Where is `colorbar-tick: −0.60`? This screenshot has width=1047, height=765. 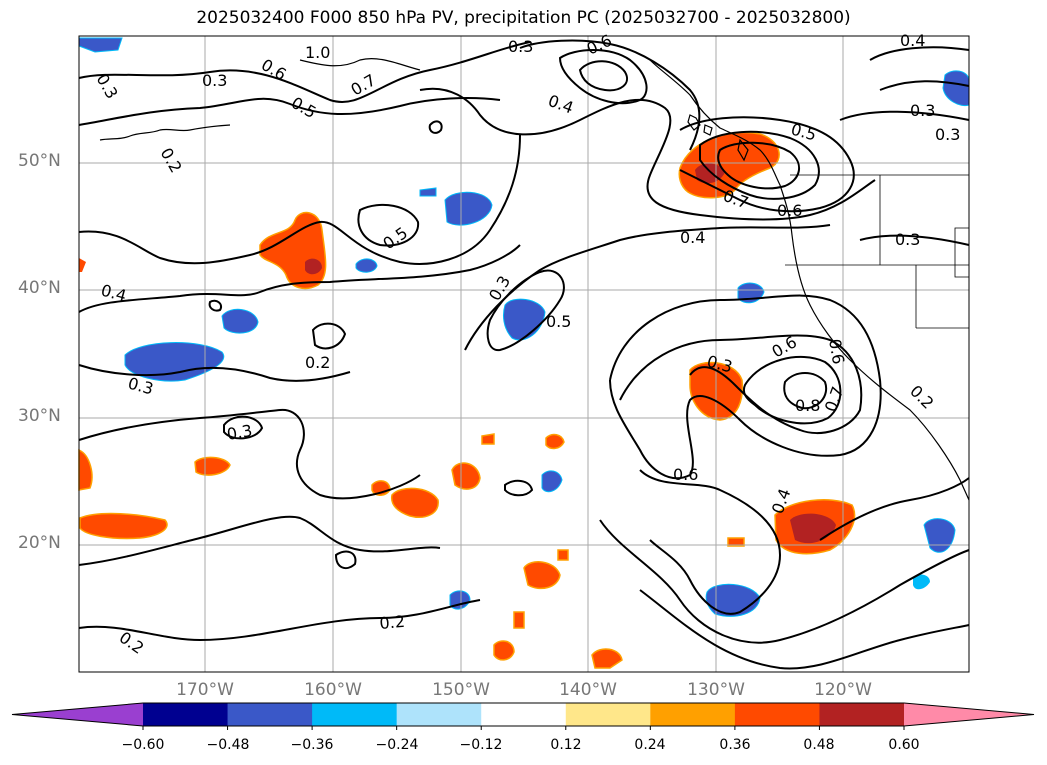 colorbar-tick: −0.60 is located at coordinates (143, 745).